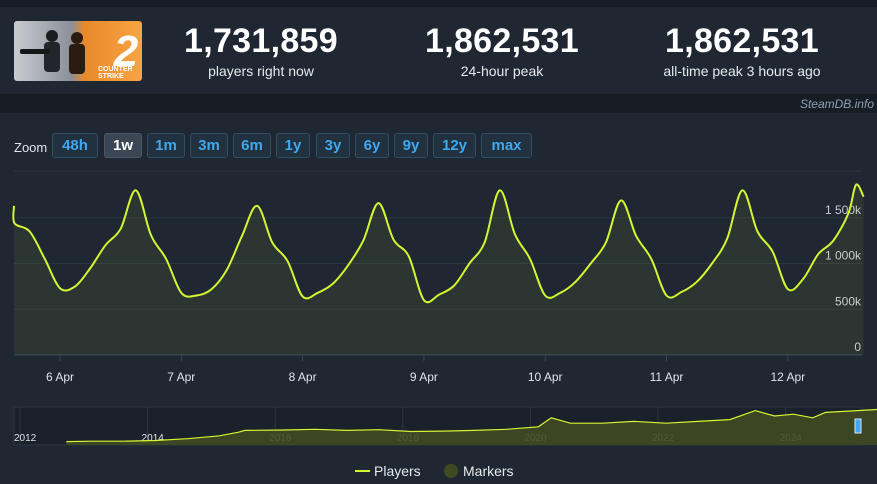 Image resolution: width=877 pixels, height=484 pixels. What do you see at coordinates (209, 145) in the screenshot?
I see `zoom-button-3m: 3m` at bounding box center [209, 145].